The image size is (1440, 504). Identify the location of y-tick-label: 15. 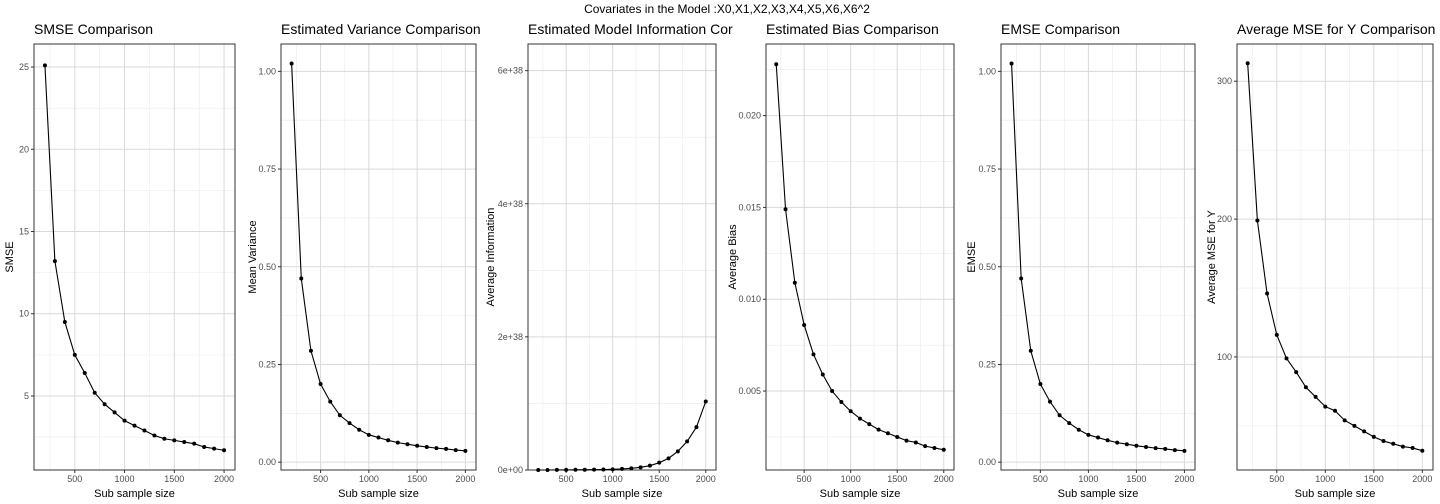
(24, 232).